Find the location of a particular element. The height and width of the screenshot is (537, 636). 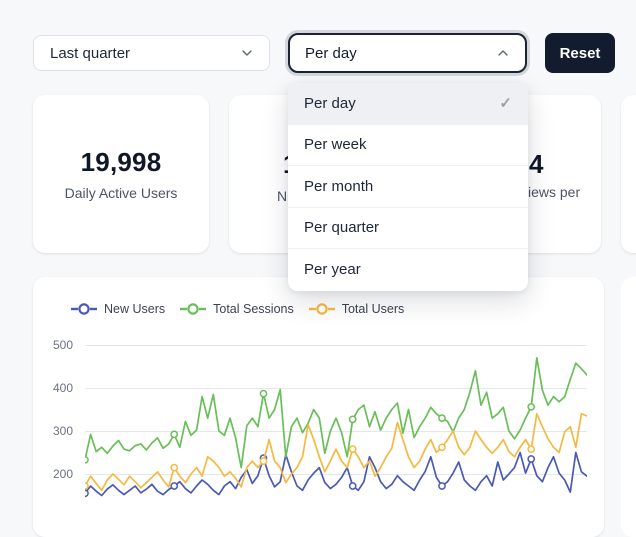

menu-item-per-year: Per year is located at coordinates (408, 270).